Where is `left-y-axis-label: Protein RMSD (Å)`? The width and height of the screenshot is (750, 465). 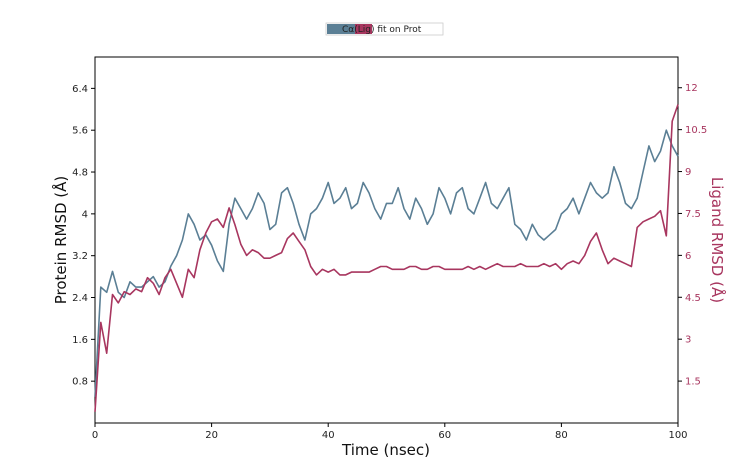 left-y-axis-label: Protein RMSD (Å) is located at coordinates (60, 240).